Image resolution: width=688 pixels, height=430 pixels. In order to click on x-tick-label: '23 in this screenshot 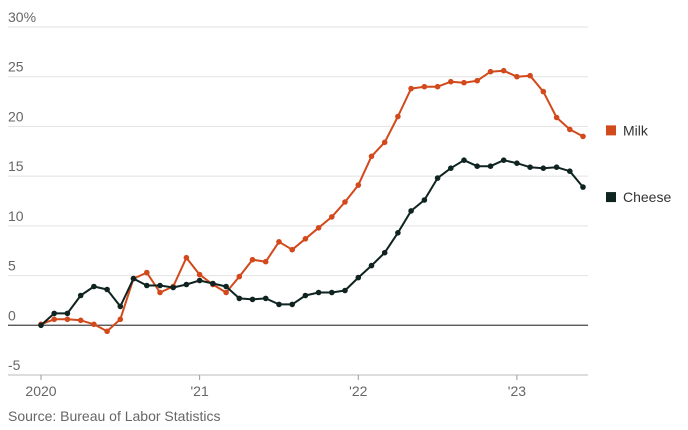, I will do `click(517, 391)`.